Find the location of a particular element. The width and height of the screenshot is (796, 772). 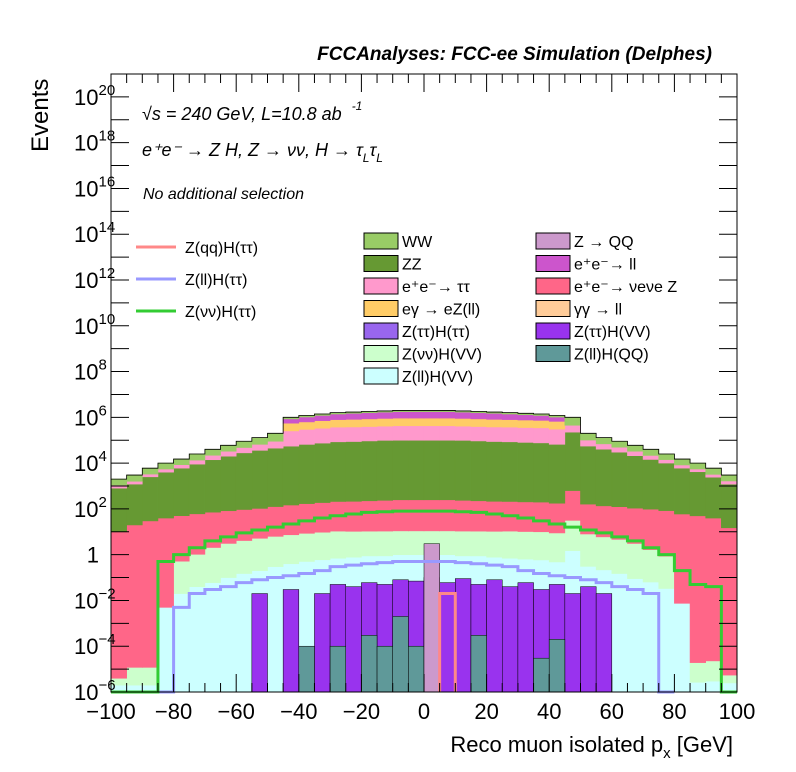

legend-fill-label: ZZ is located at coordinates (412, 265).